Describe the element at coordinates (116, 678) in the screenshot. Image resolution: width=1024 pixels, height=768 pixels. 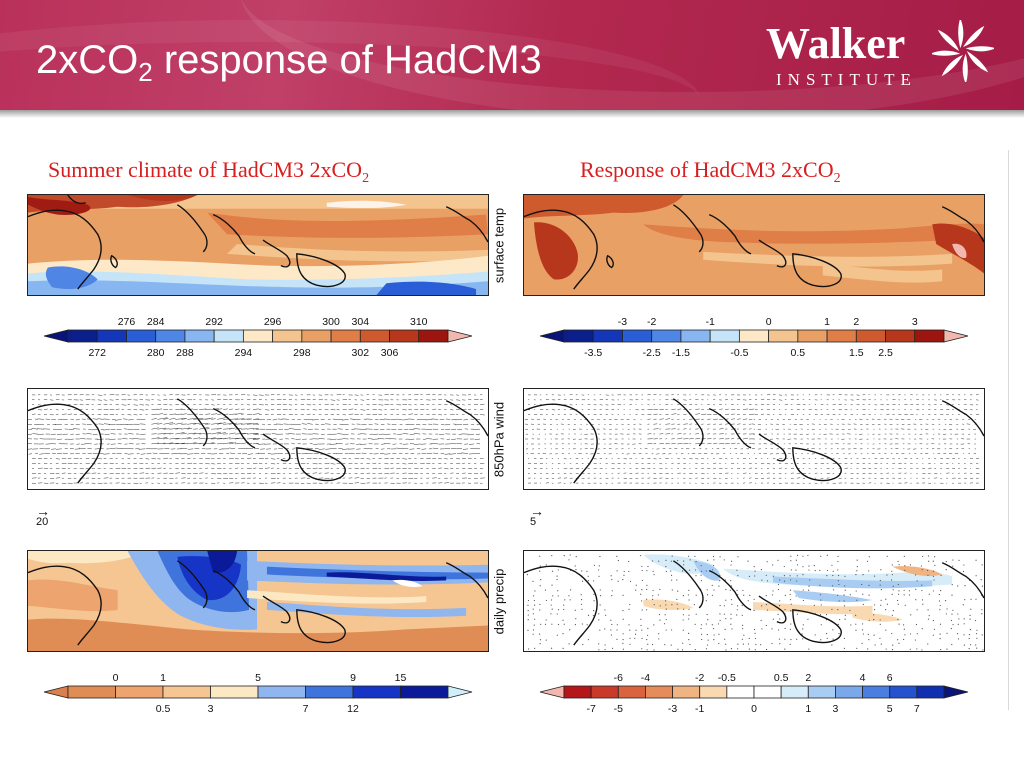
I see `colorbar-tick-label: 0` at that location.